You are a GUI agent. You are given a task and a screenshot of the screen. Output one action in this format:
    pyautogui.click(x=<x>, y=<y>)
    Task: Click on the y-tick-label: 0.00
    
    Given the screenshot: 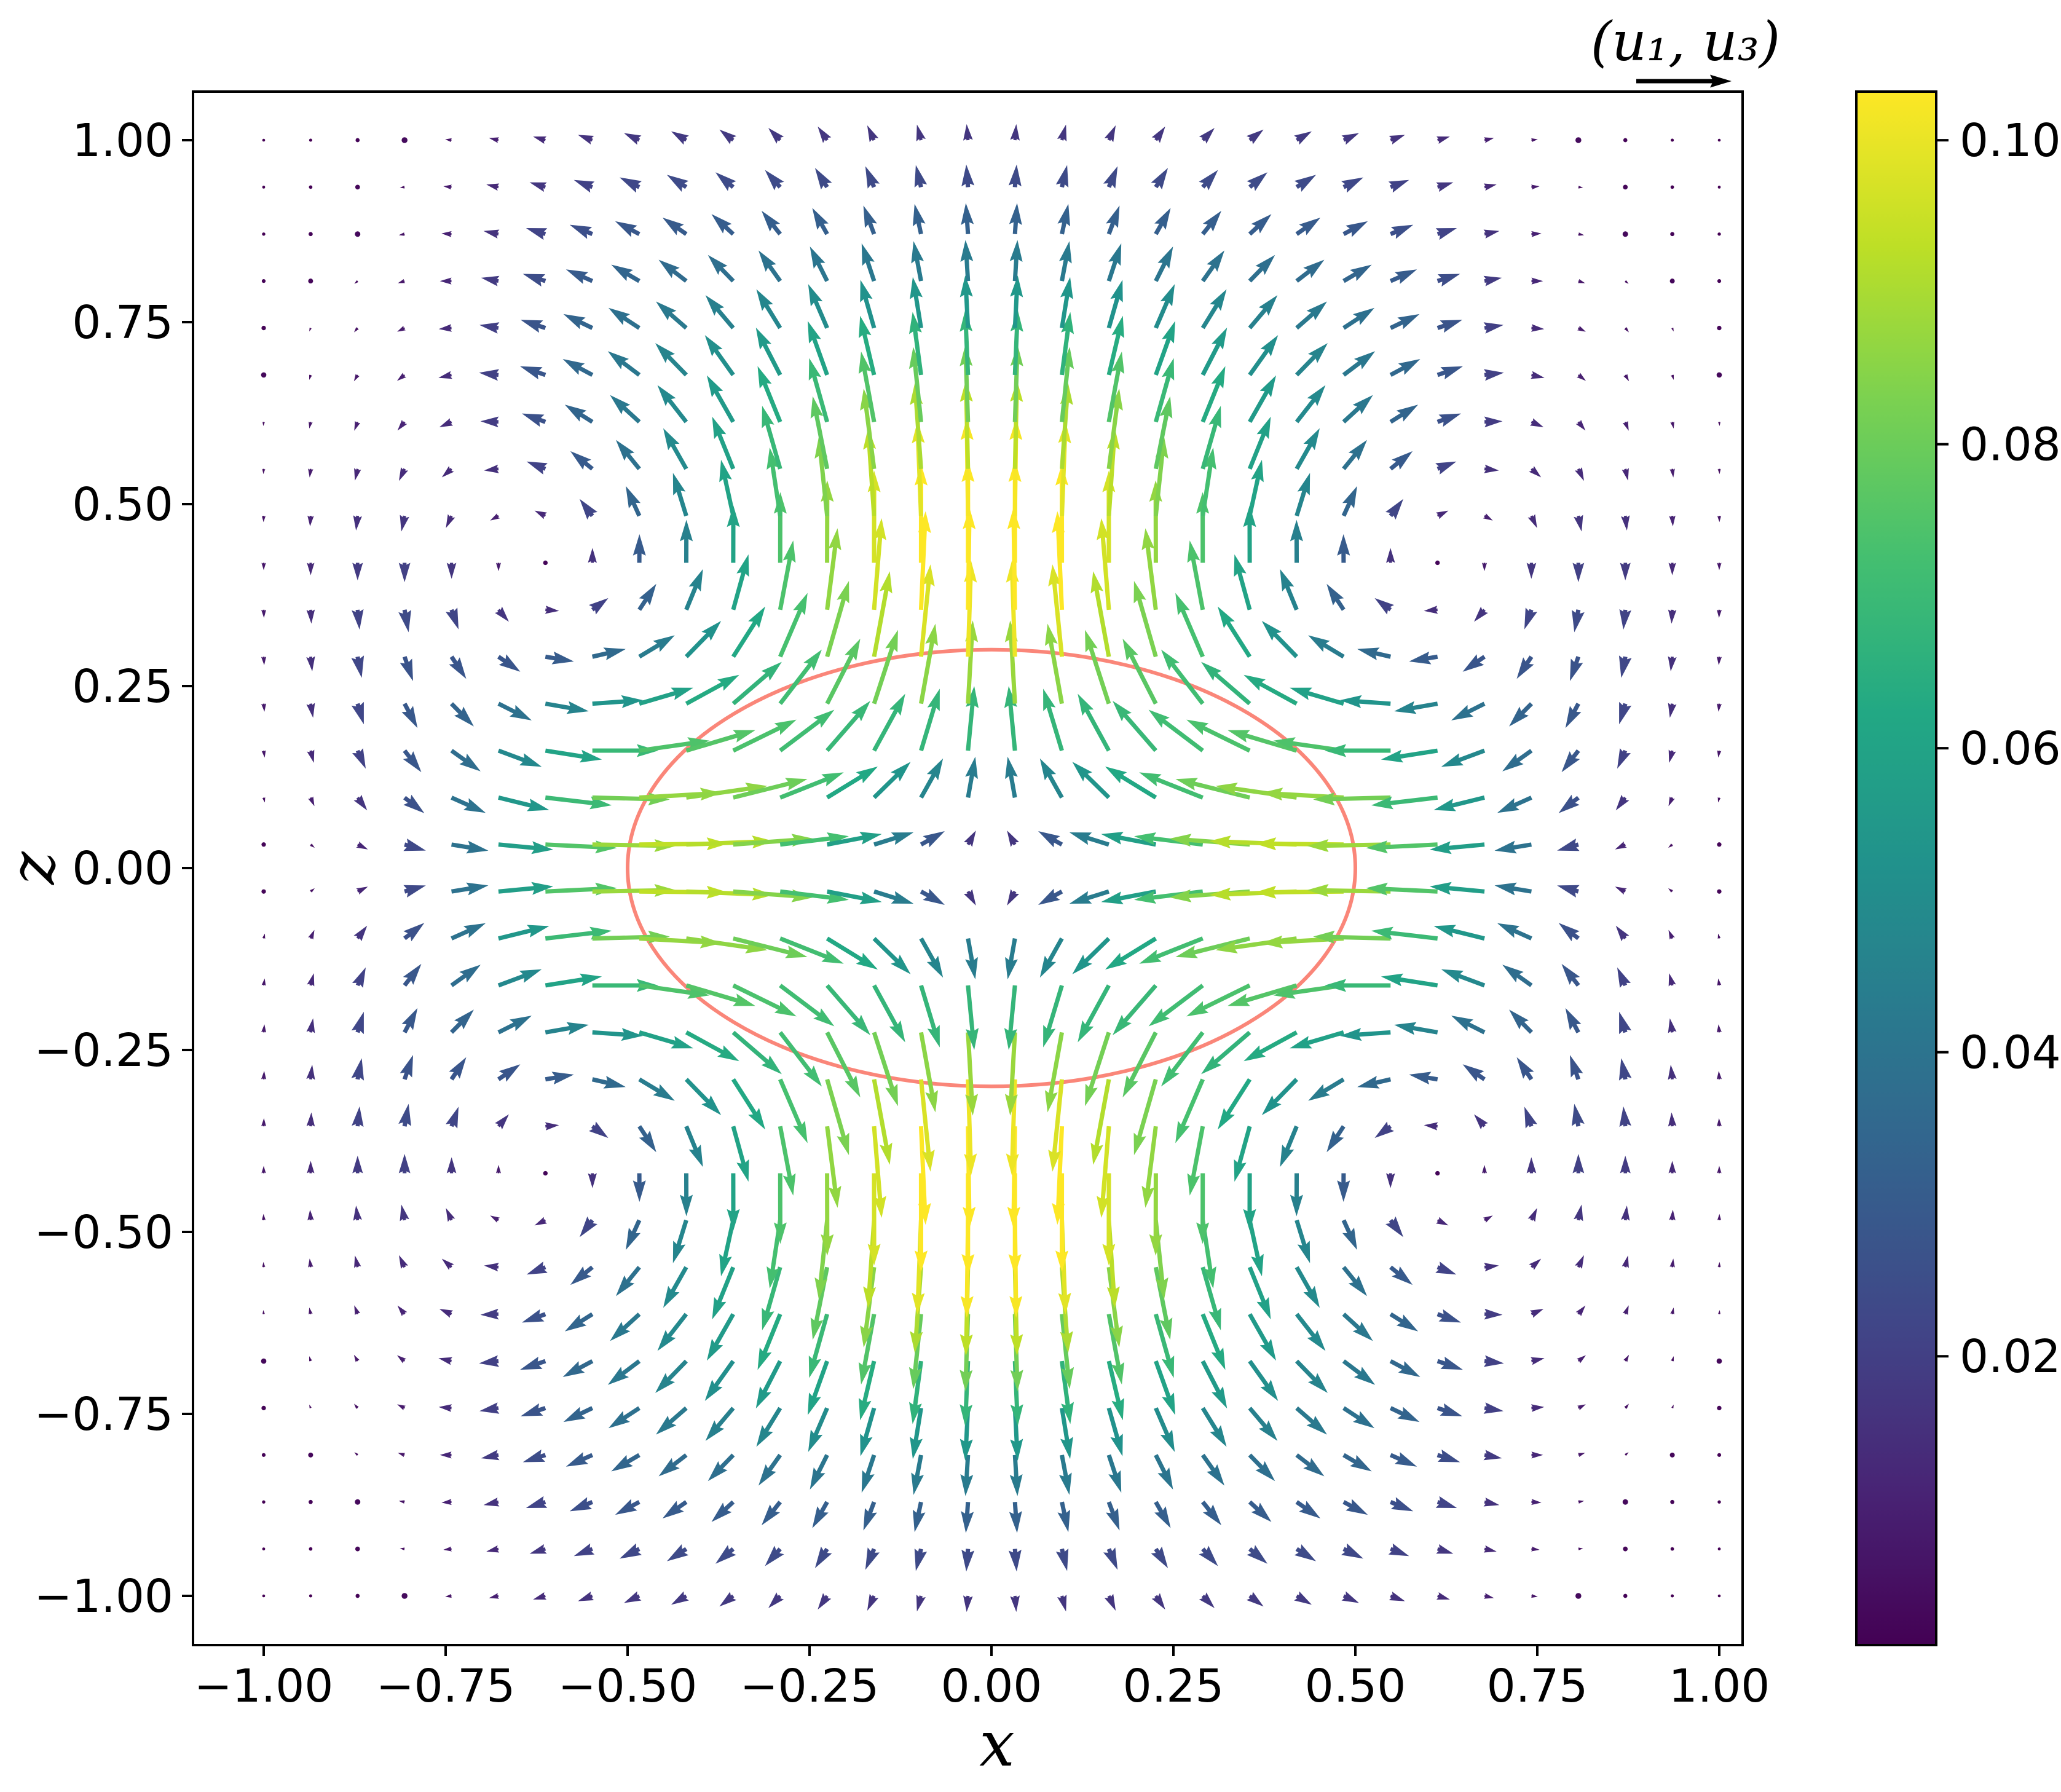 What is the action you would take?
    pyautogui.click(x=122, y=869)
    